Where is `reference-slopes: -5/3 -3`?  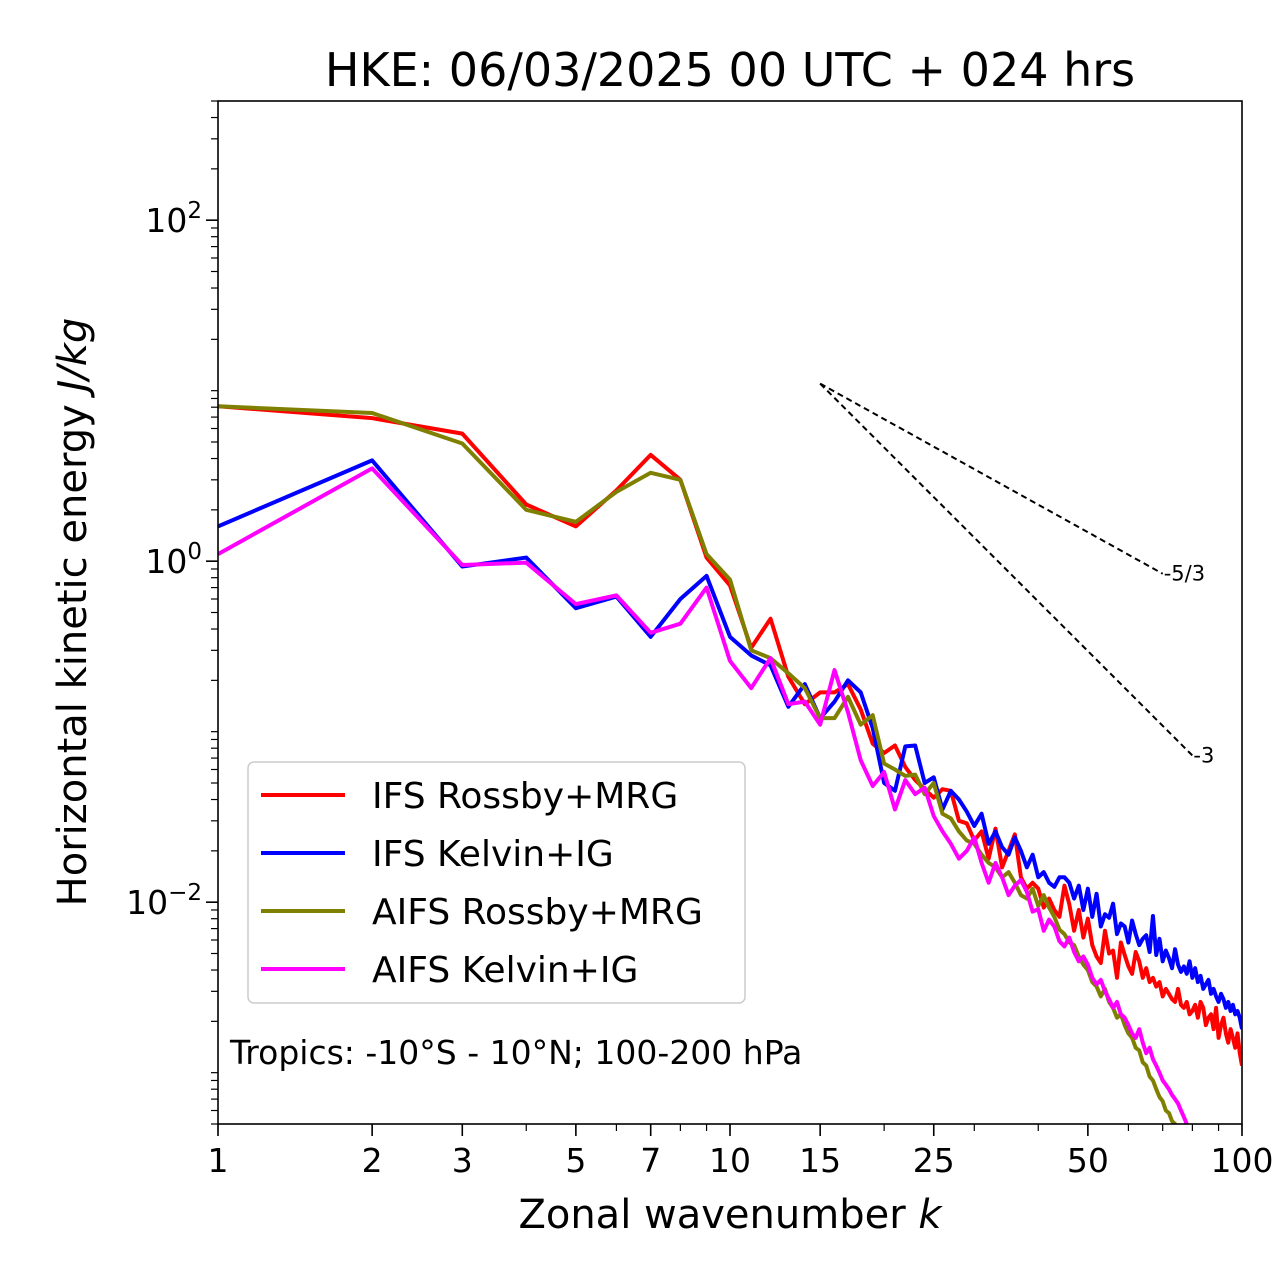 reference-slopes: -5/3 -3 is located at coordinates (1016, 574).